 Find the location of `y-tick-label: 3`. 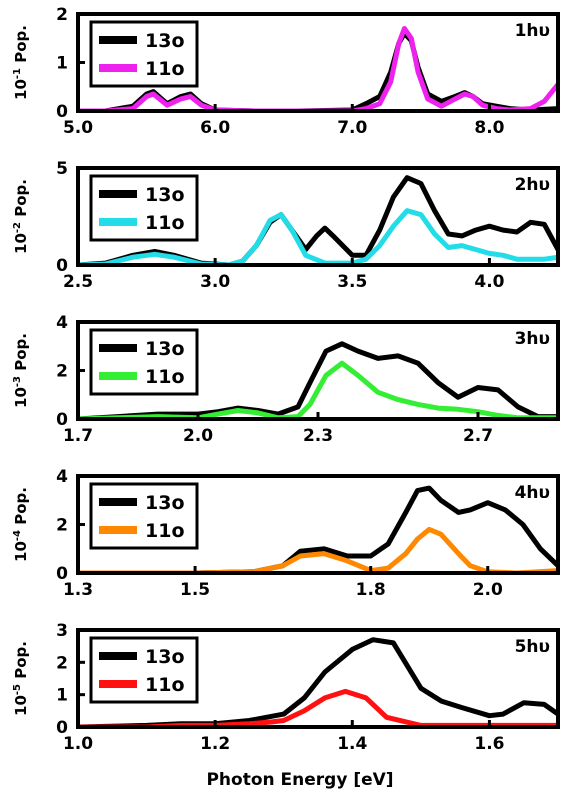

y-tick-label: 3 is located at coordinates (62, 631).